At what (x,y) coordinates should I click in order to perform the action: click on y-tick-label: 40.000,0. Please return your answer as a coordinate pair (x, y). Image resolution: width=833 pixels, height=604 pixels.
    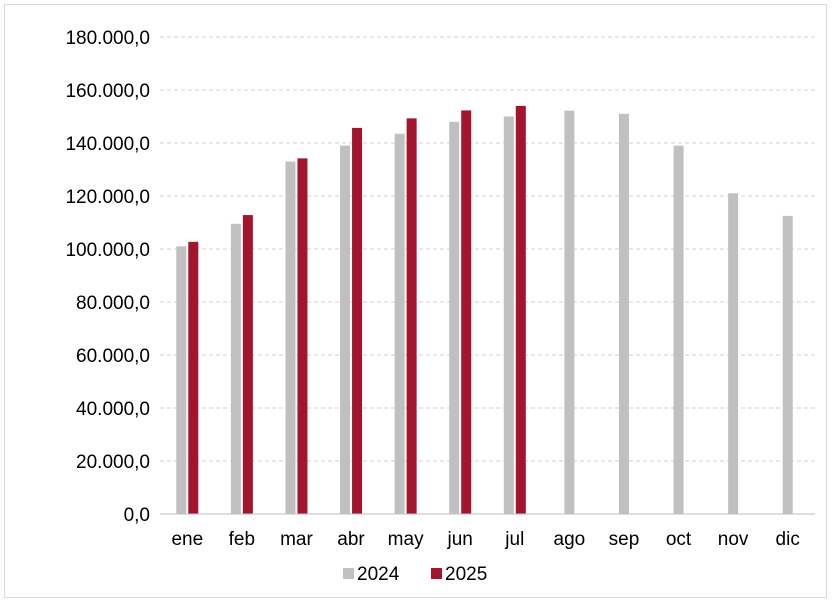
    Looking at the image, I should click on (113, 409).